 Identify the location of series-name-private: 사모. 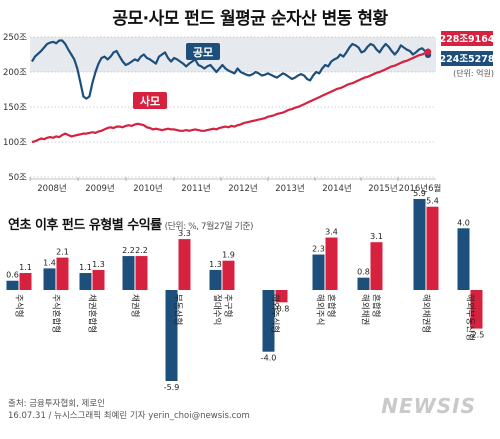
(150, 101).